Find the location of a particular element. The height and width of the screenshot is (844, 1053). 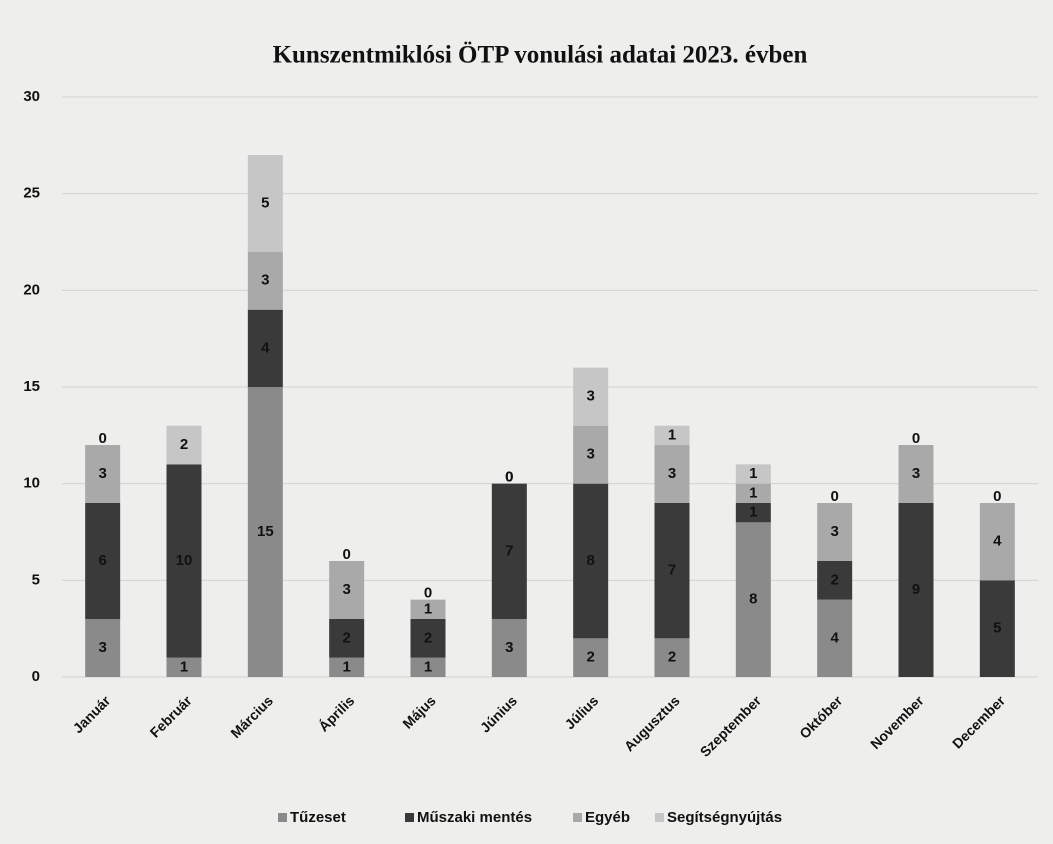

x-tick-label: Szeptember is located at coordinates (731, 726).